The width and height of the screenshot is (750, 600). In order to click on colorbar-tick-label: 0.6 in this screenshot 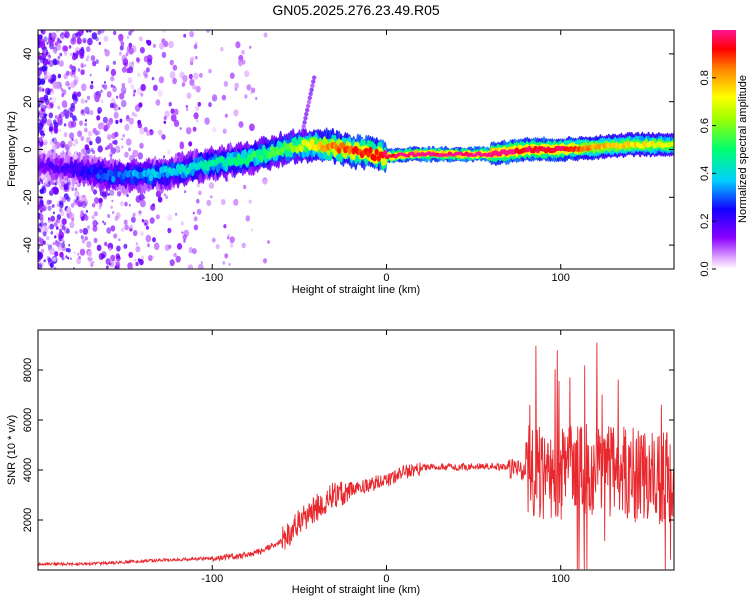, I will do `click(705, 125)`.